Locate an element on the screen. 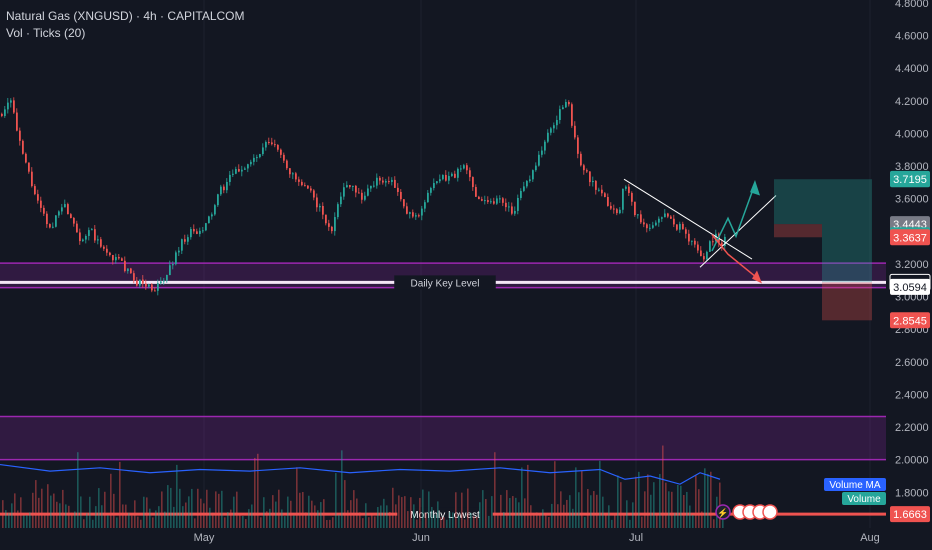 This screenshot has height=550, width=932. indicator-label: Vol · Ticks (20) is located at coordinates (46, 33).